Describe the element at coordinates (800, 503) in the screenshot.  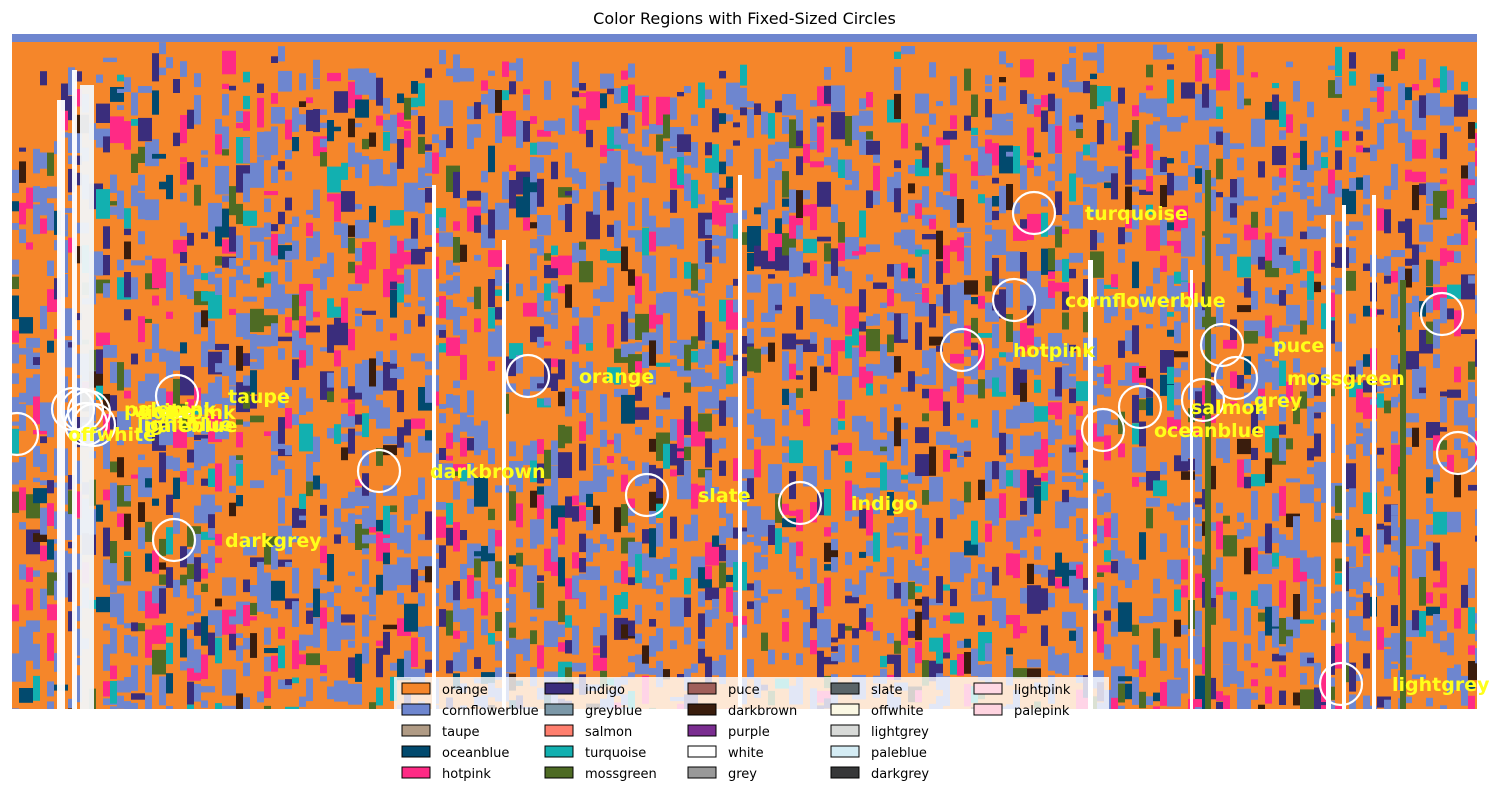
I see `region-circle-indigo` at that location.